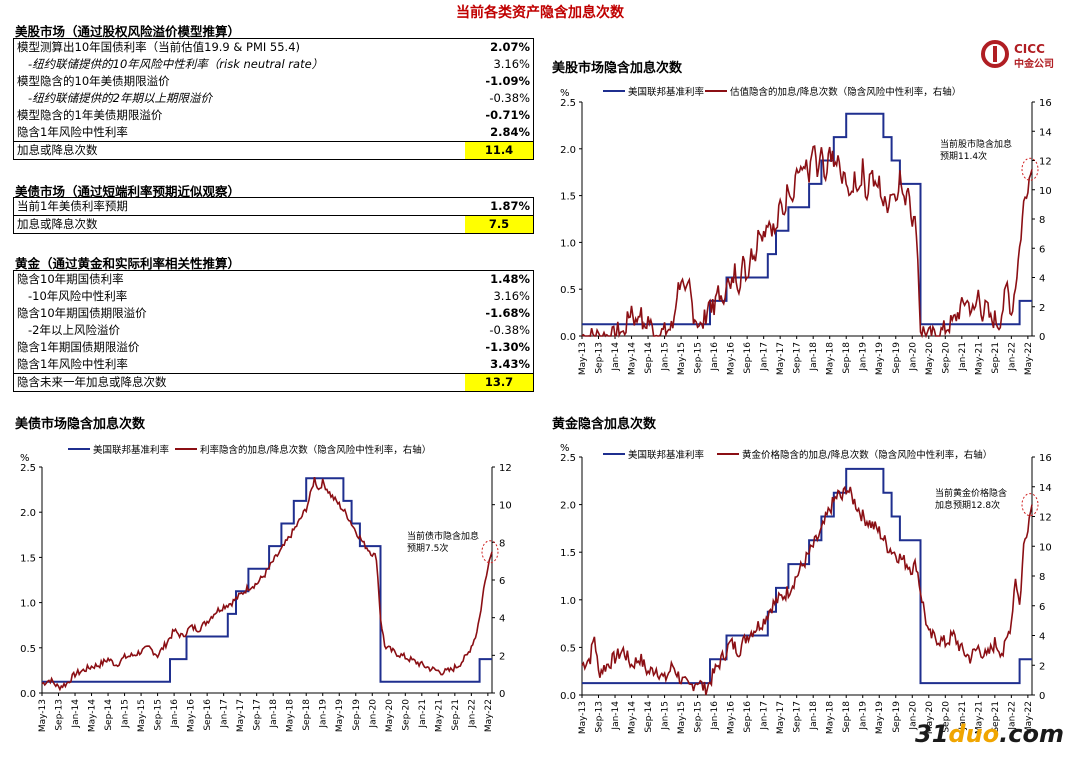 The width and height of the screenshot is (1080, 757). I want to click on x-tick-label: May-17, so click(781, 717).